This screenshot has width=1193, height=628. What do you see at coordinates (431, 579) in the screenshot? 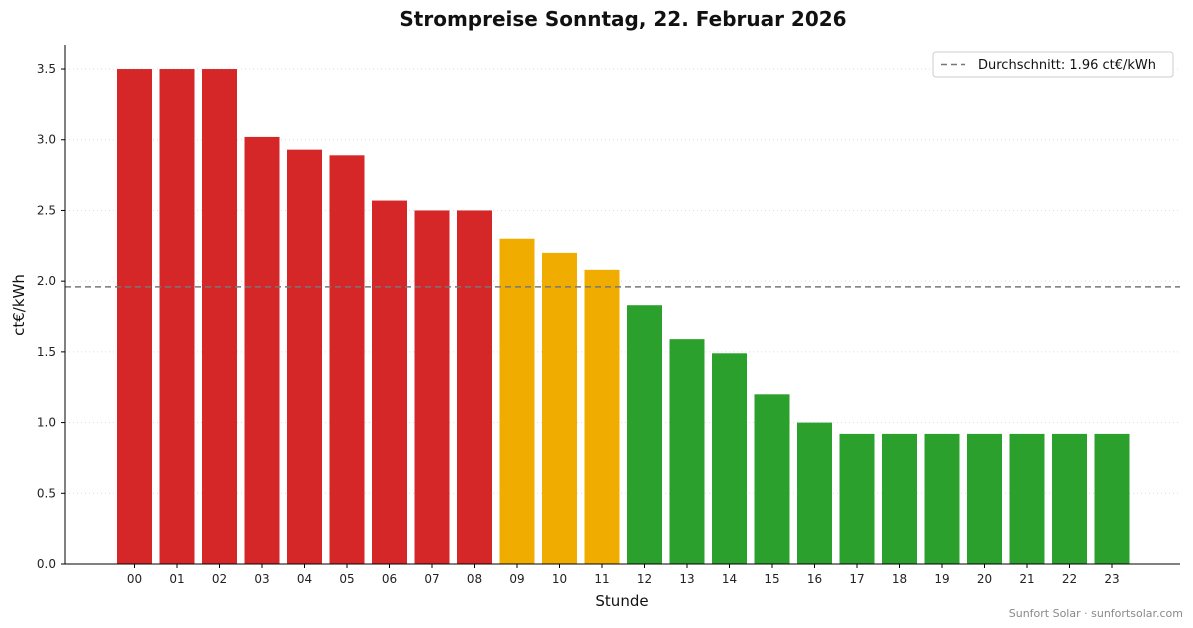
I see `x-tick-label: 07` at bounding box center [431, 579].